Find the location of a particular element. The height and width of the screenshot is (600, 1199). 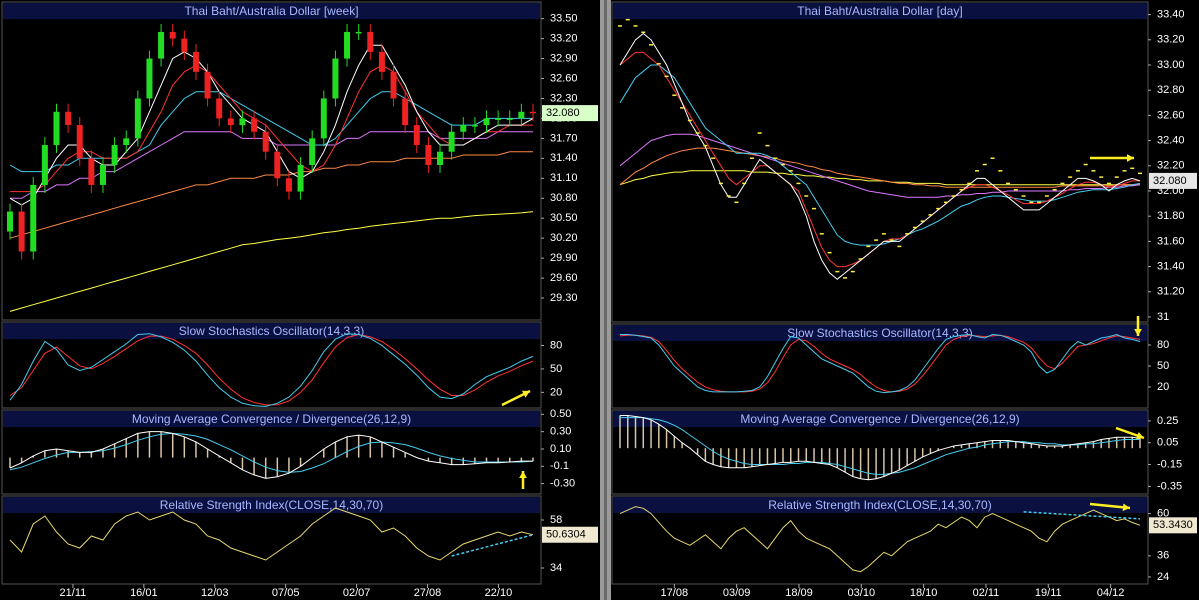

weekly-price-y-tick: 31.40 is located at coordinates (564, 158).